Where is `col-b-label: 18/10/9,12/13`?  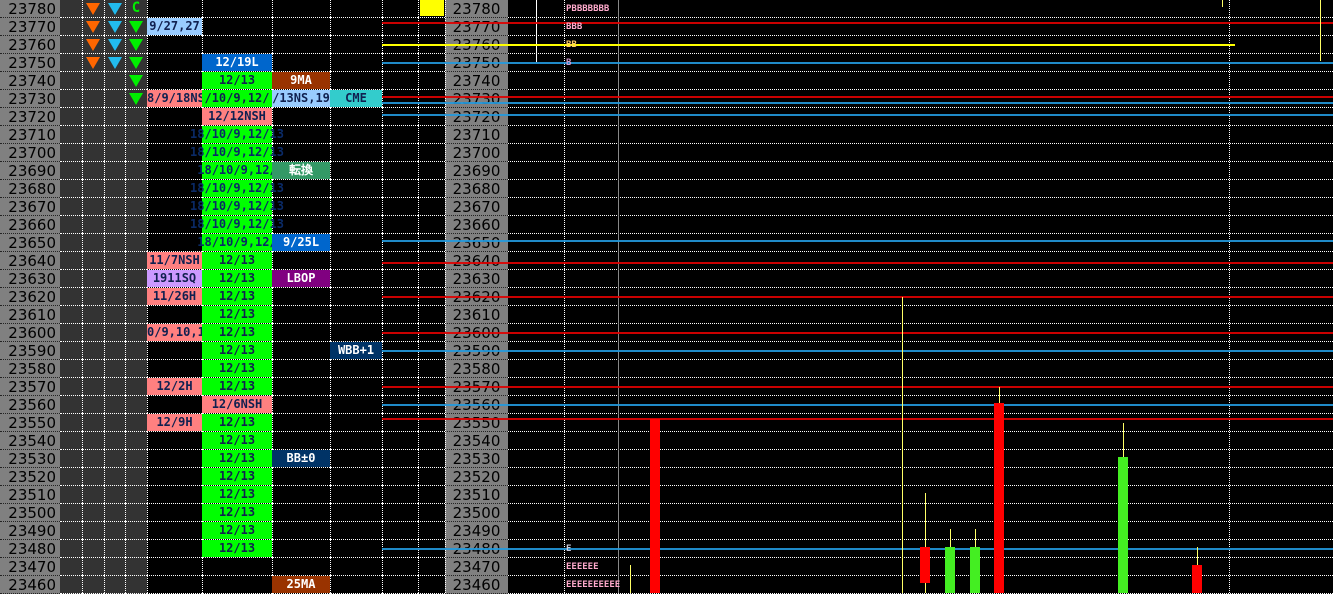 col-b-label: 18/10/9,12/13 is located at coordinates (237, 206).